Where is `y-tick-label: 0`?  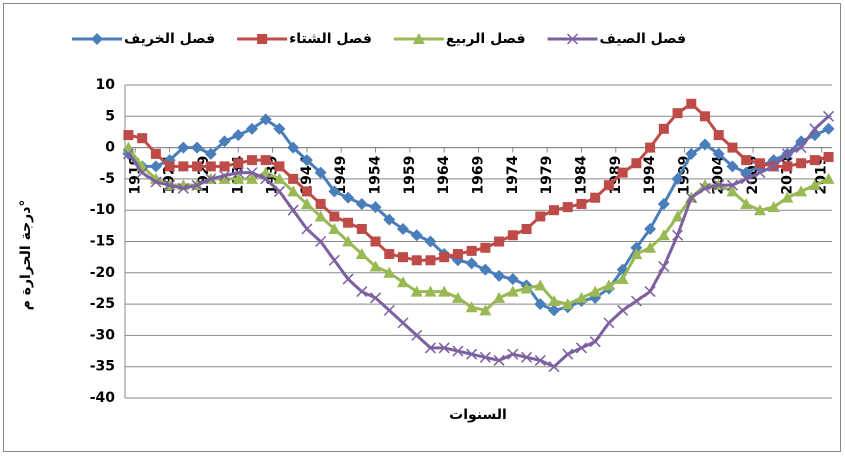 y-tick-label: 0 is located at coordinates (110, 148).